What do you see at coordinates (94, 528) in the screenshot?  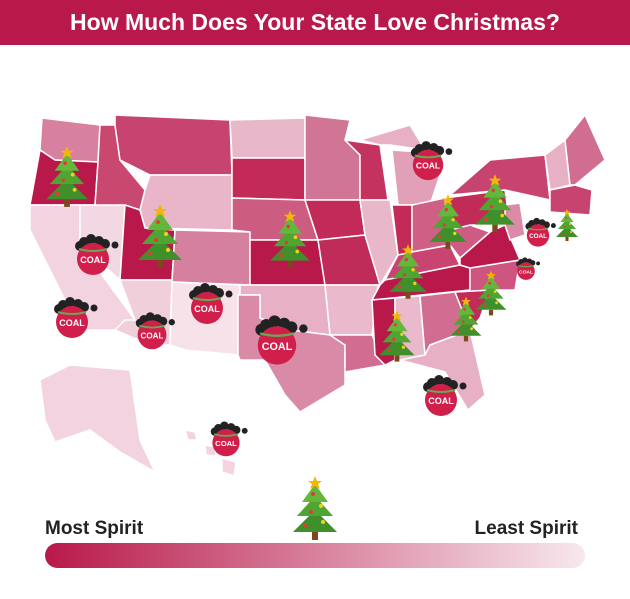 I see `legend-most: Most Spirit` at bounding box center [94, 528].